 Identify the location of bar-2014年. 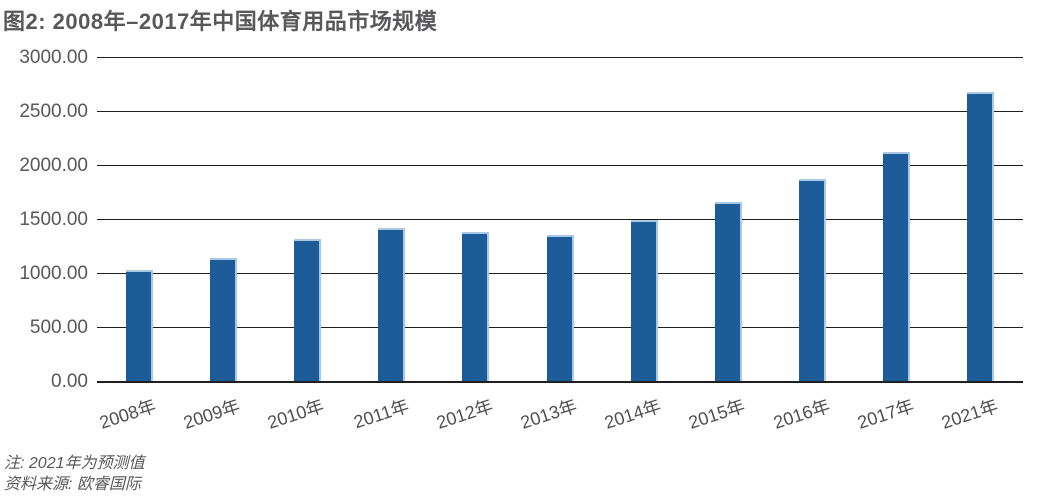
(644, 300).